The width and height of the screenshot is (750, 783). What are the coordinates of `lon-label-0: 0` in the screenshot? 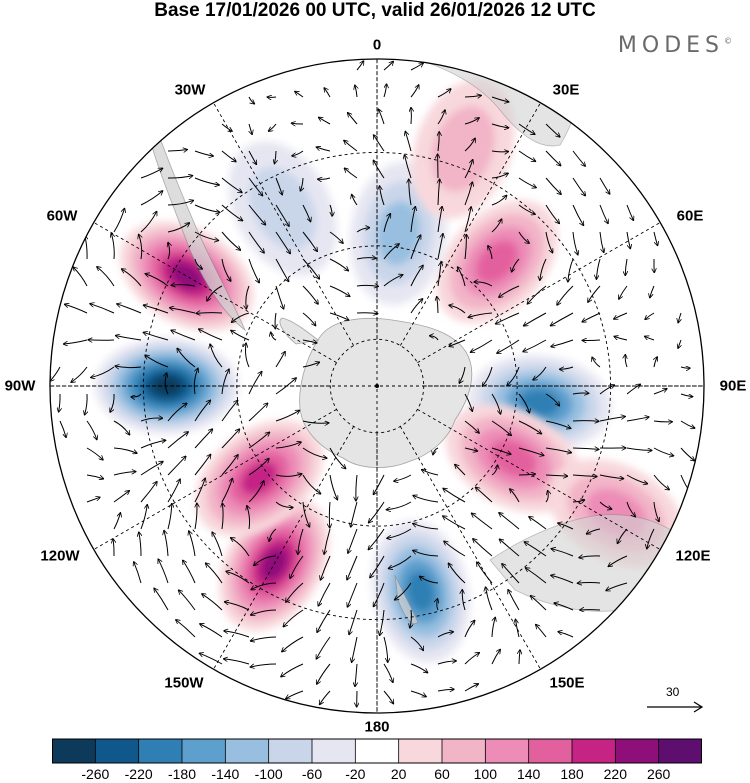 It's located at (377, 45).